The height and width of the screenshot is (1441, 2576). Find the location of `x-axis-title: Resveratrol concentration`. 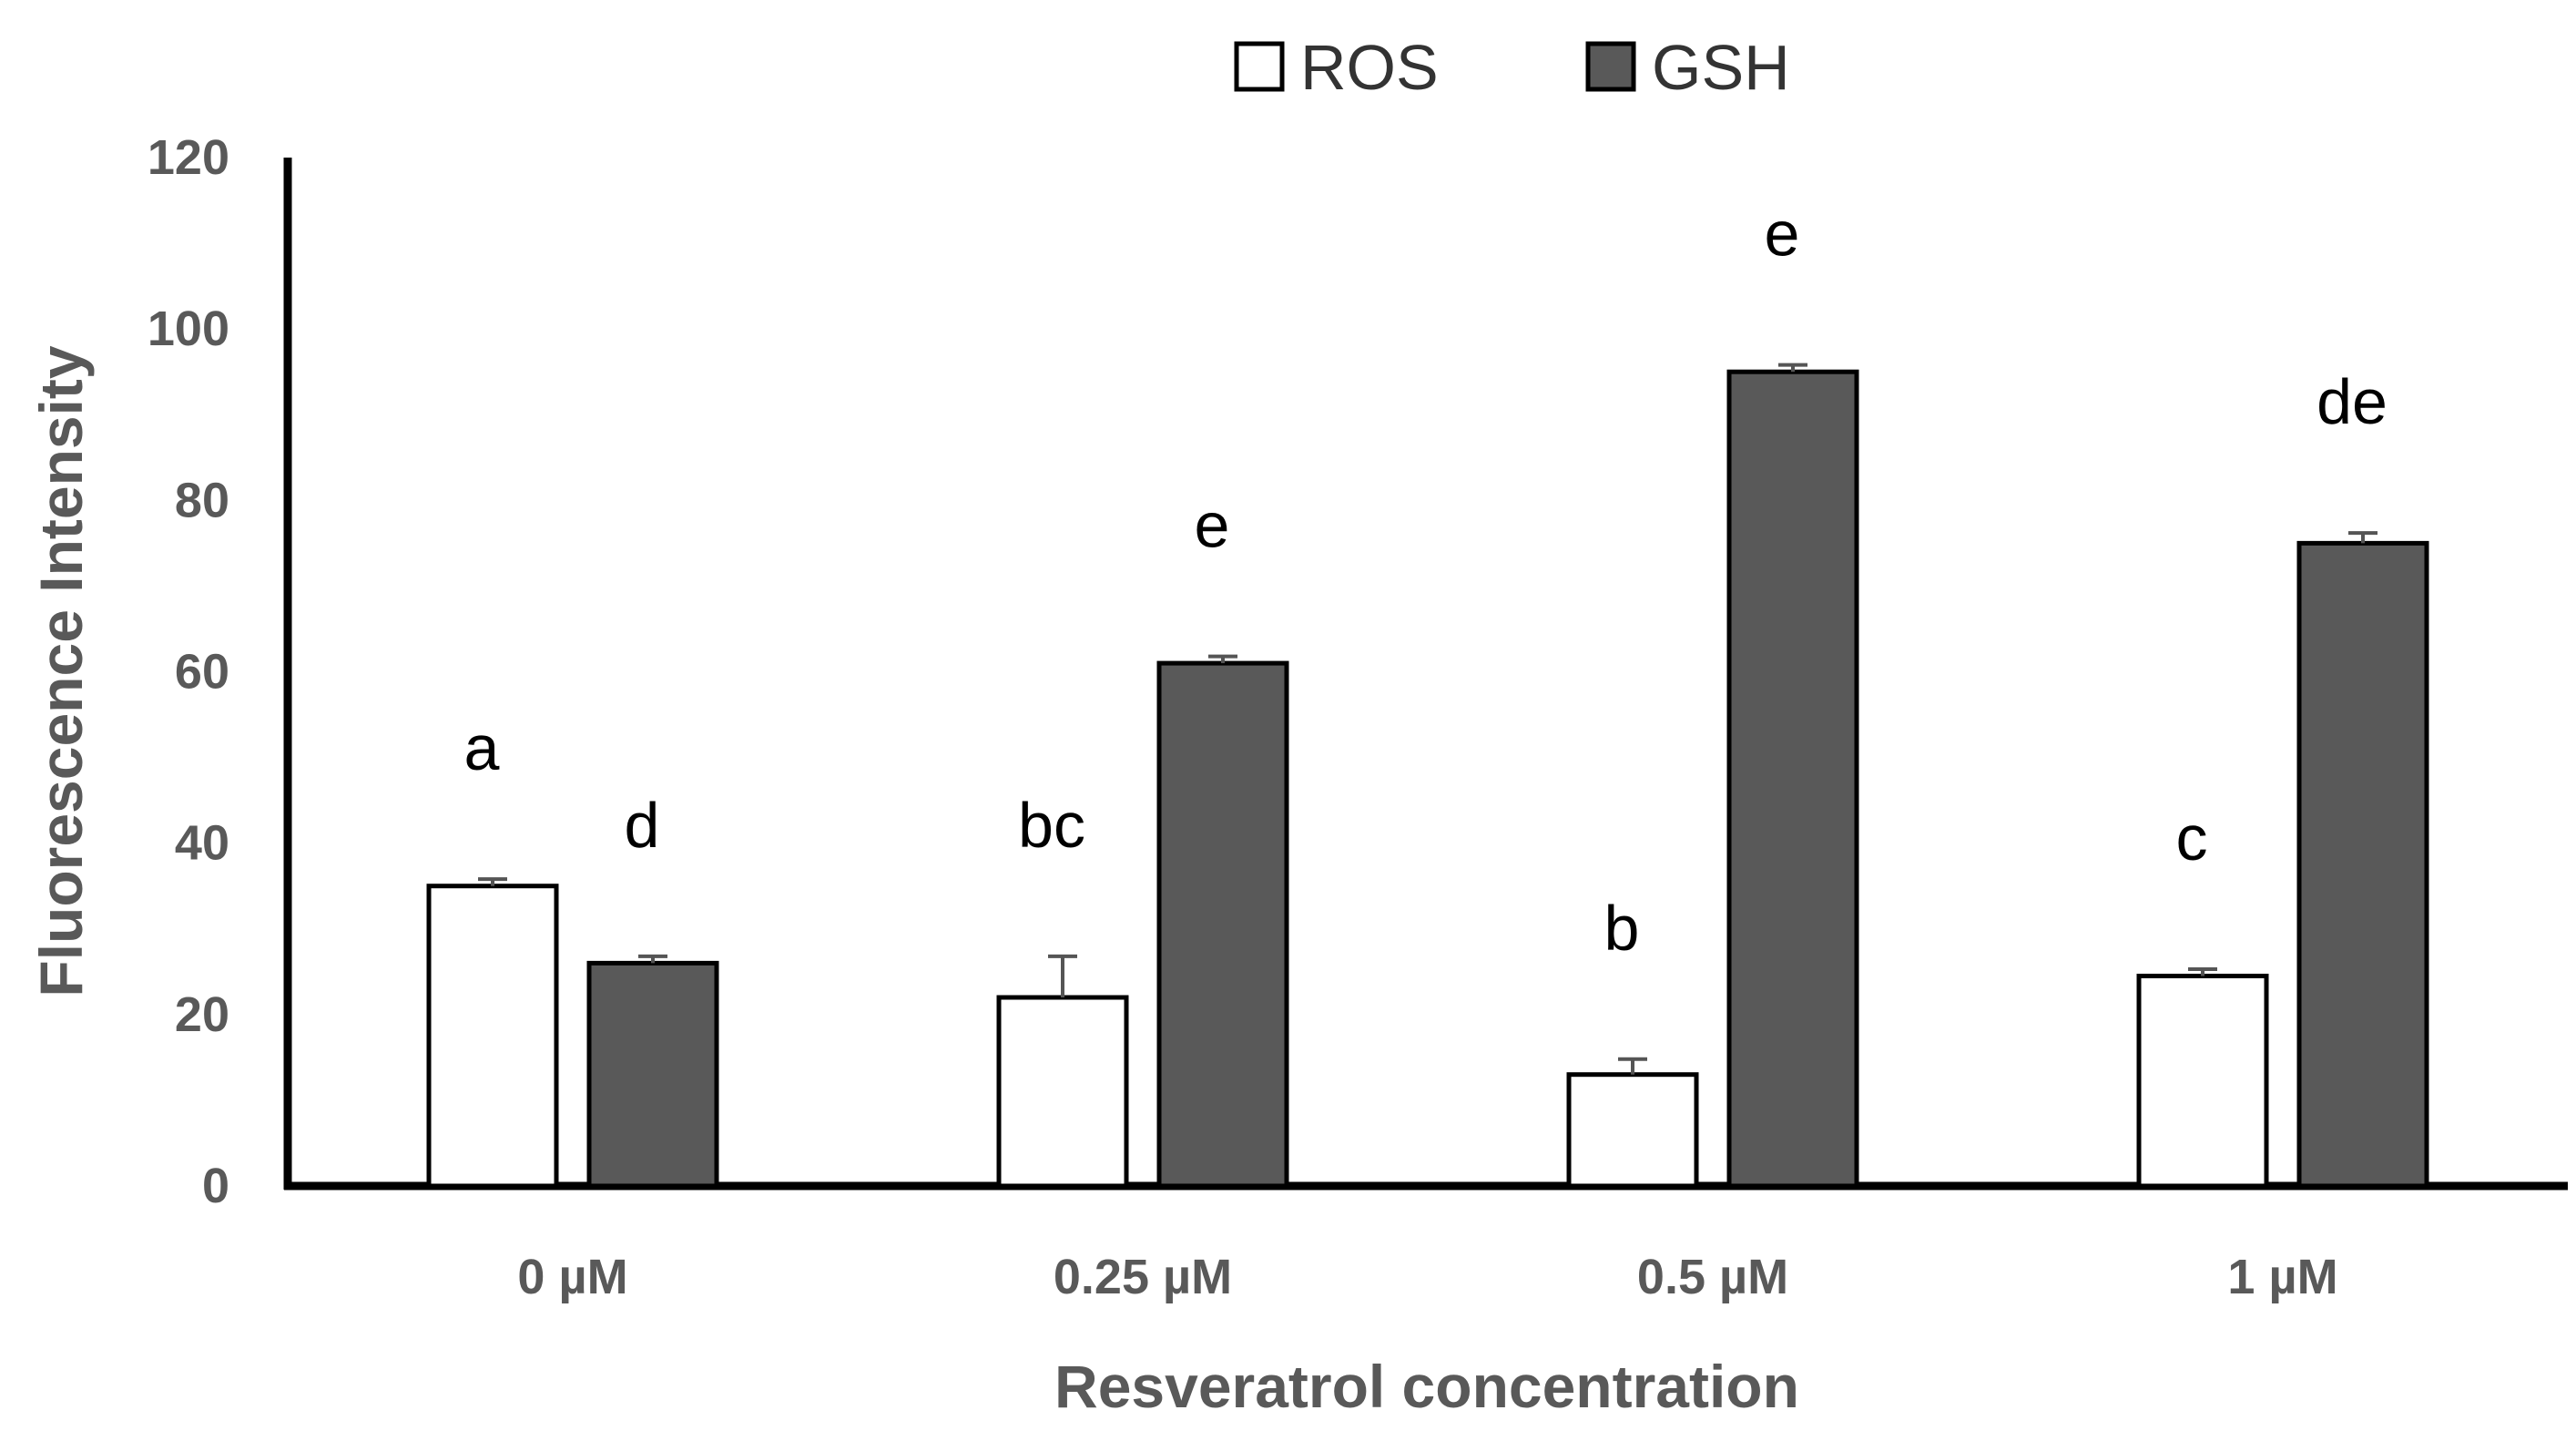

x-axis-title: Resveratrol concentration is located at coordinates (1426, 1386).